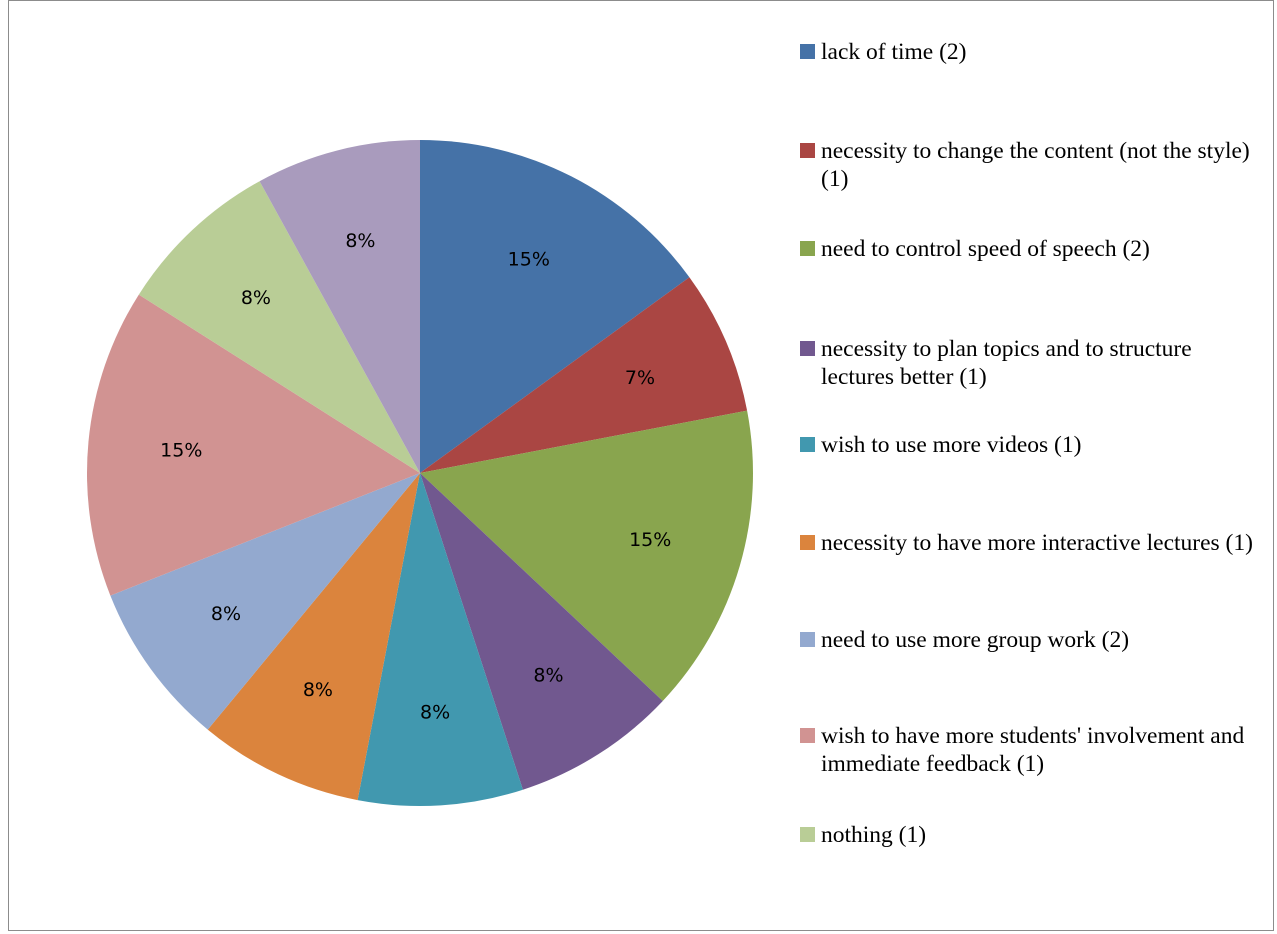 The image size is (1277, 934). I want to click on legend-label: nothing (1), so click(874, 835).